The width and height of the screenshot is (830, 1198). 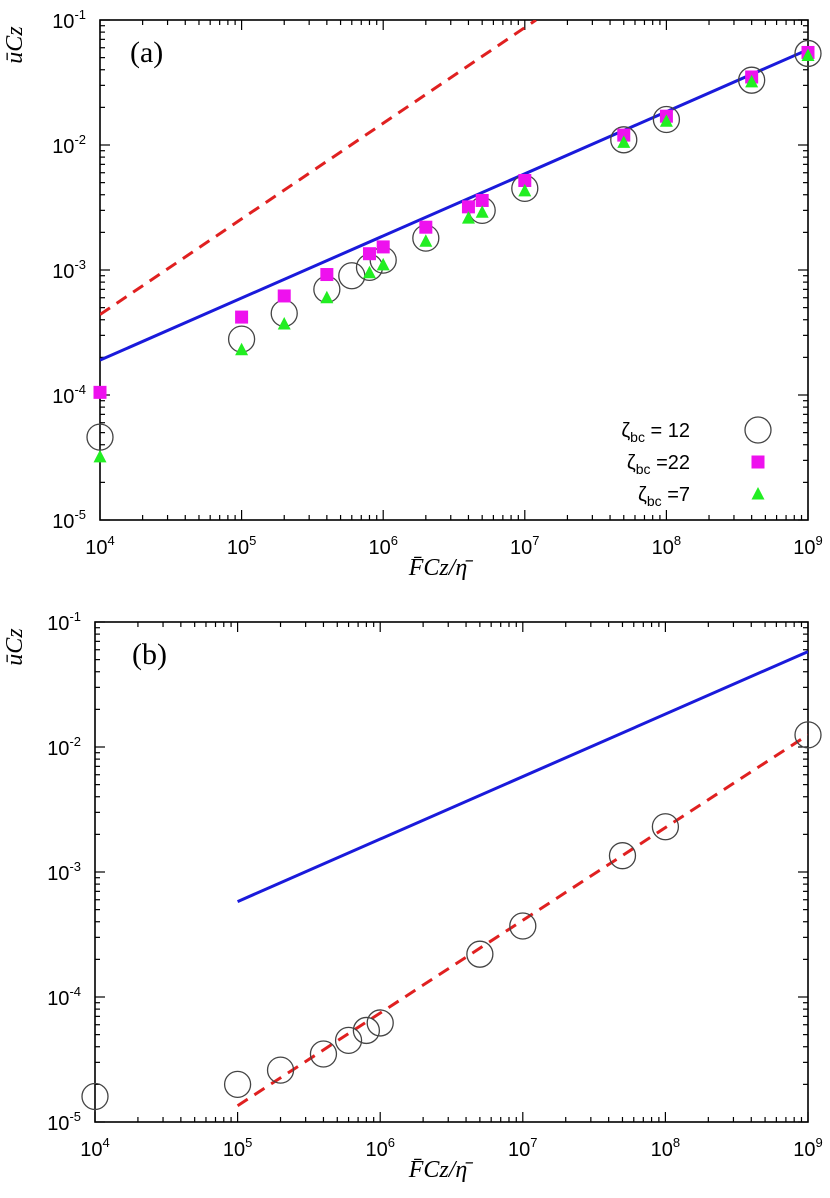 I want to click on legend-label: ζbc =7, so click(x=664, y=496).